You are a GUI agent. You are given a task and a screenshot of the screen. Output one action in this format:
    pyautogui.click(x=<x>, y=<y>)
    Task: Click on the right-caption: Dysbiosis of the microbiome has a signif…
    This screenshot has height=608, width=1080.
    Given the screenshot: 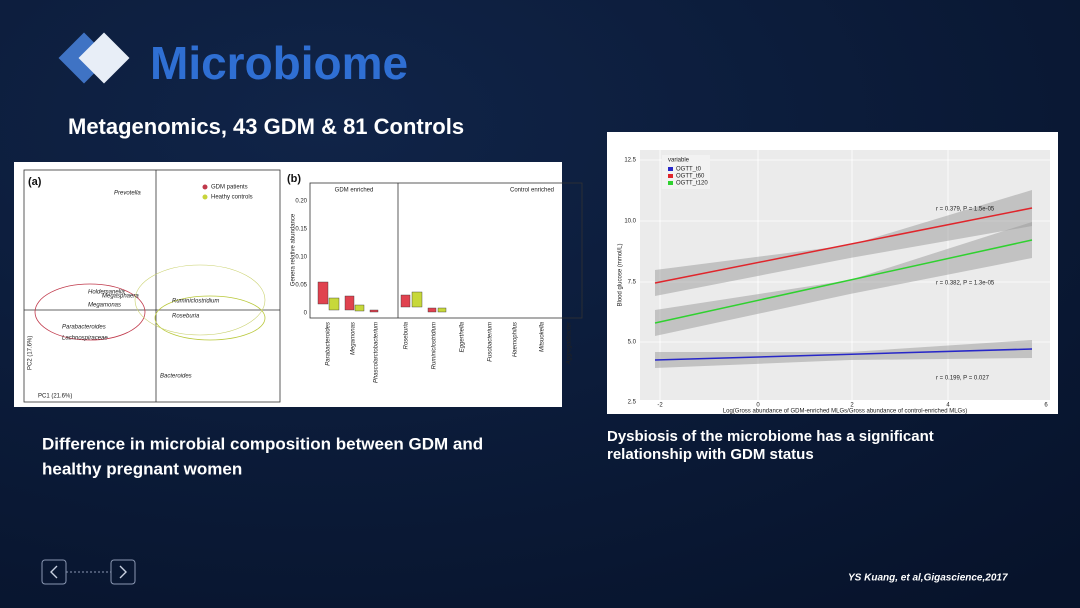 What is the action you would take?
    pyautogui.click(x=770, y=436)
    